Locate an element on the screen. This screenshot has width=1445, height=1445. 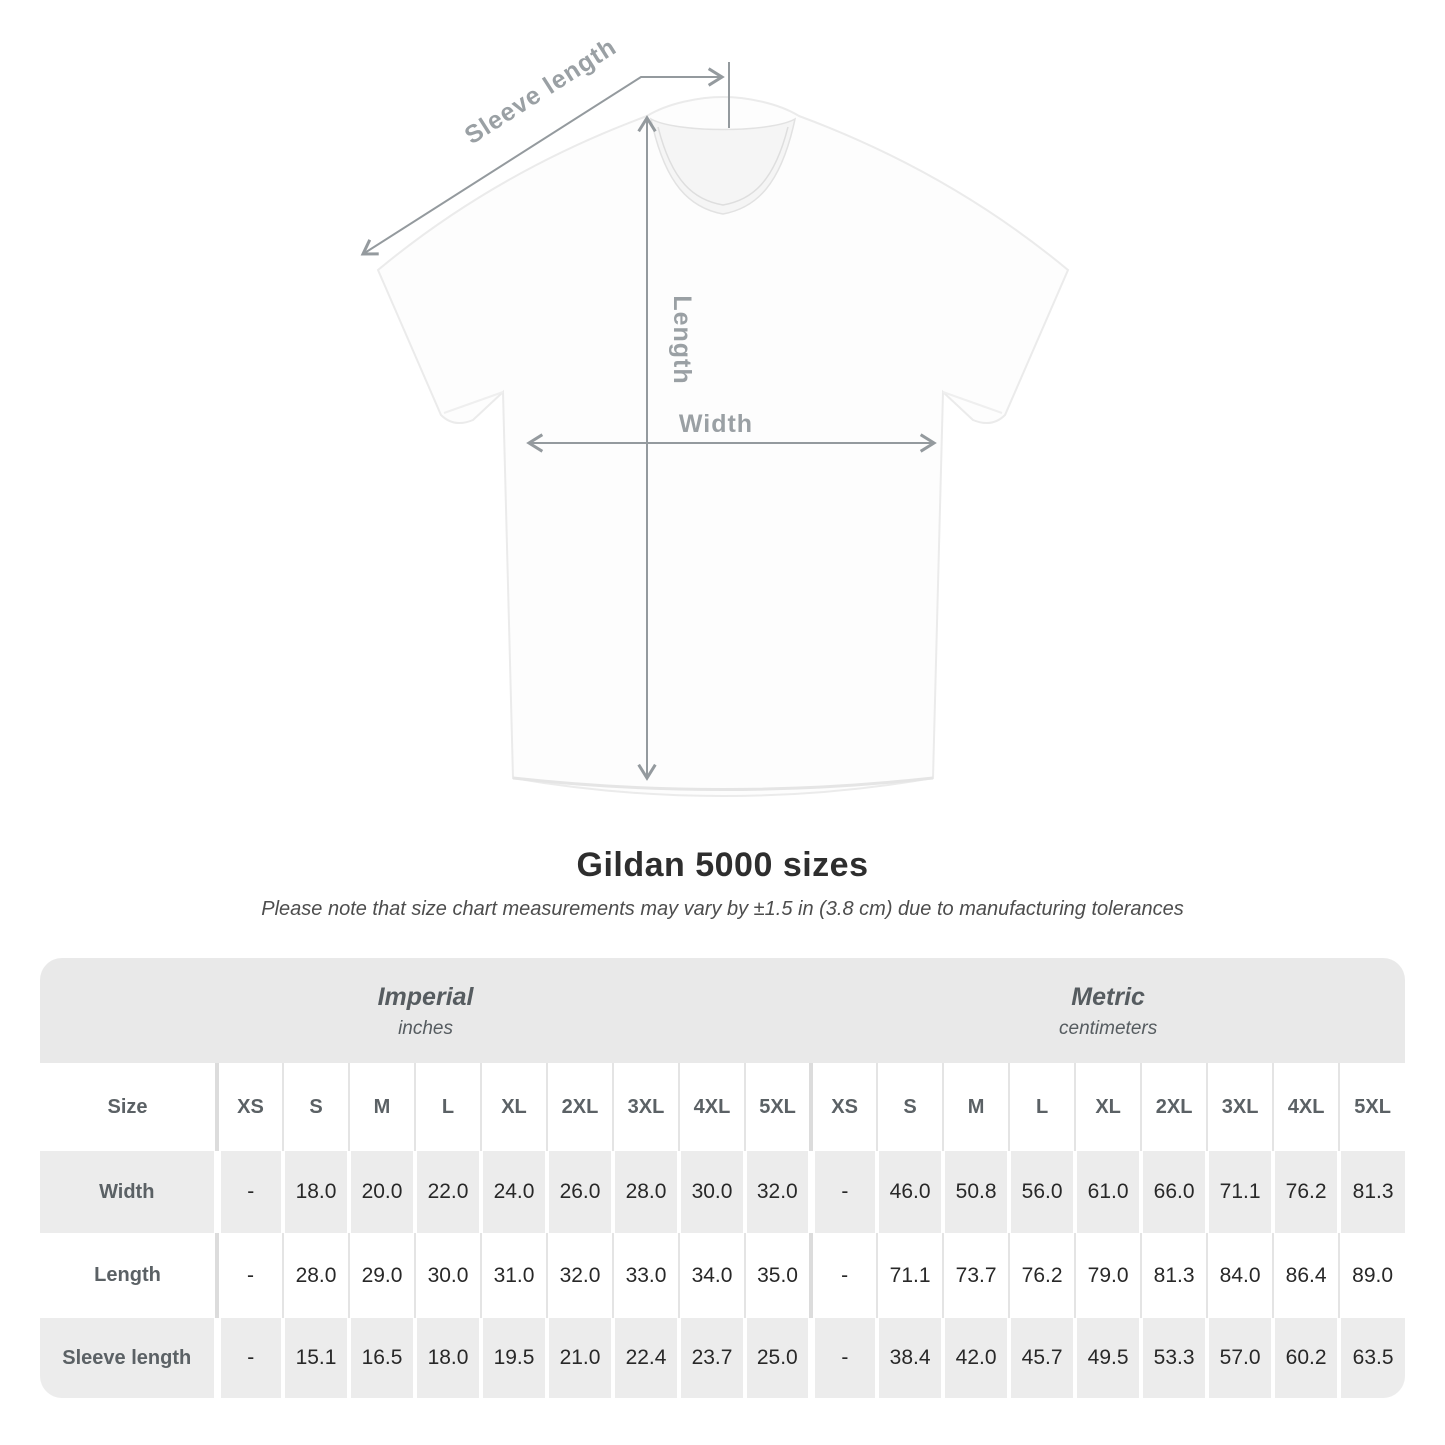
measurement-cell: 29.0 is located at coordinates (381, 1275).